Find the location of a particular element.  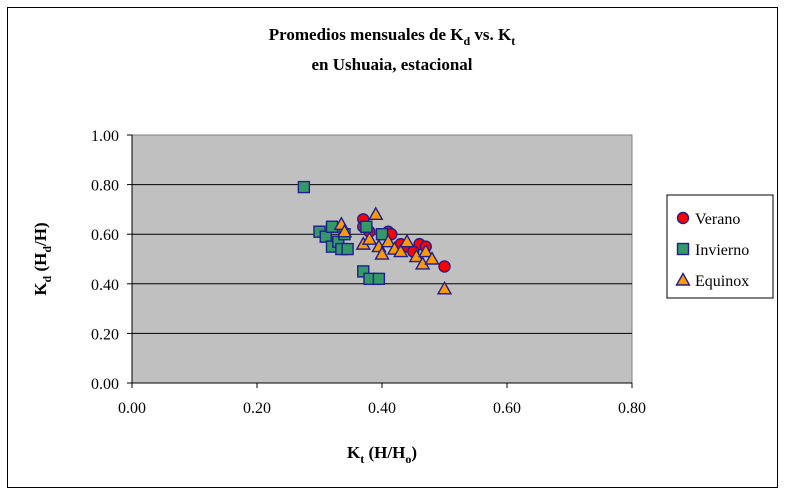

legend-label-invierno: Invierno is located at coordinates (722, 250).